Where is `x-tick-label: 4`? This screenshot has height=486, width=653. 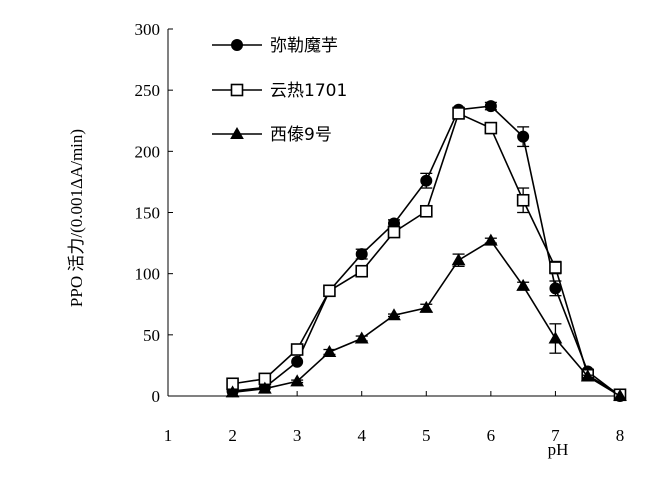 x-tick-label: 4 is located at coordinates (361, 435).